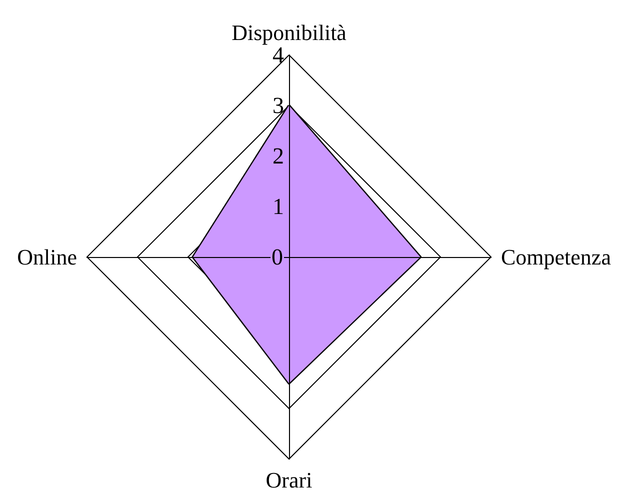  I want to click on y-tick-label: 4, so click(278, 55).